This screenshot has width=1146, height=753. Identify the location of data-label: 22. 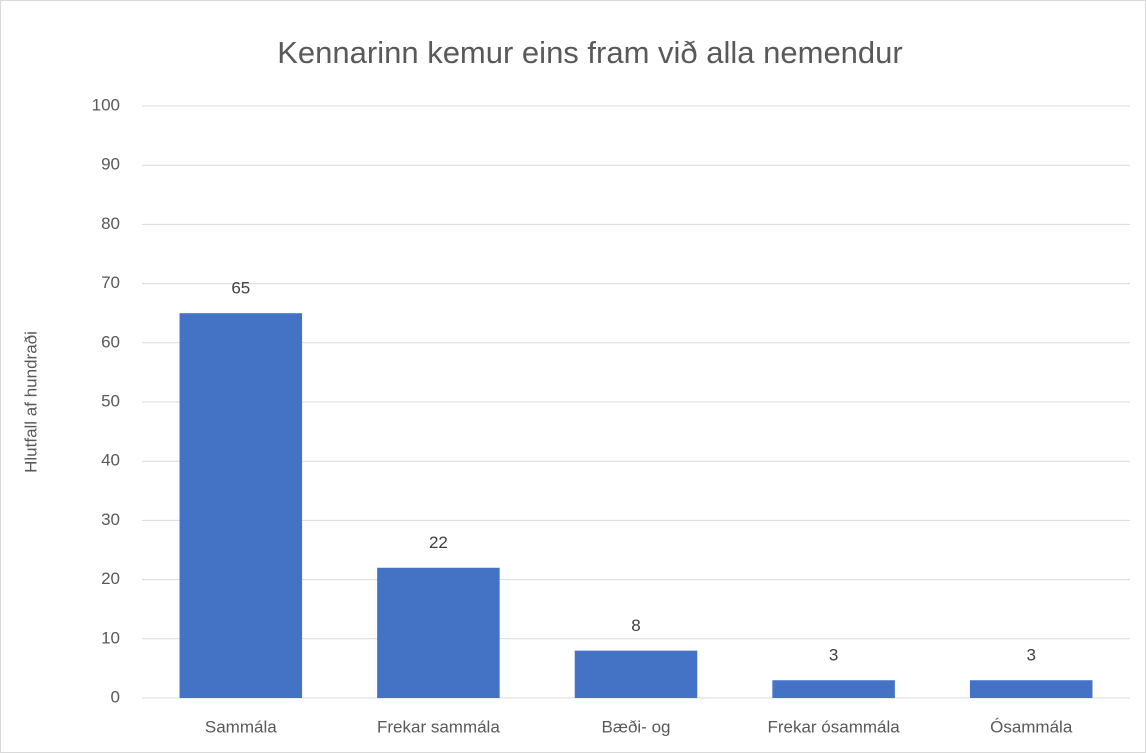
(438, 542).